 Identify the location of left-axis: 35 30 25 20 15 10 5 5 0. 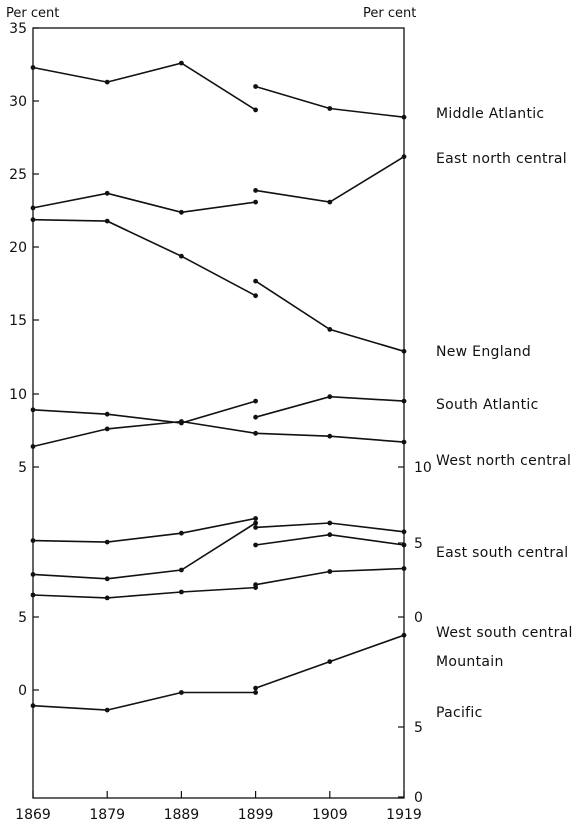
(24, 360).